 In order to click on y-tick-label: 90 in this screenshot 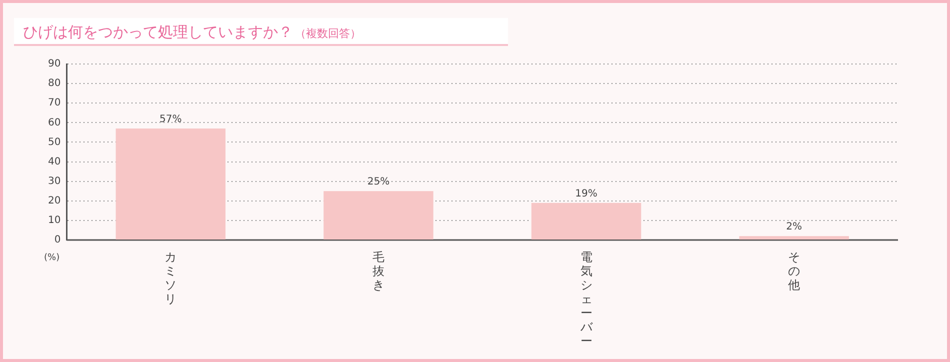, I will do `click(54, 64)`.